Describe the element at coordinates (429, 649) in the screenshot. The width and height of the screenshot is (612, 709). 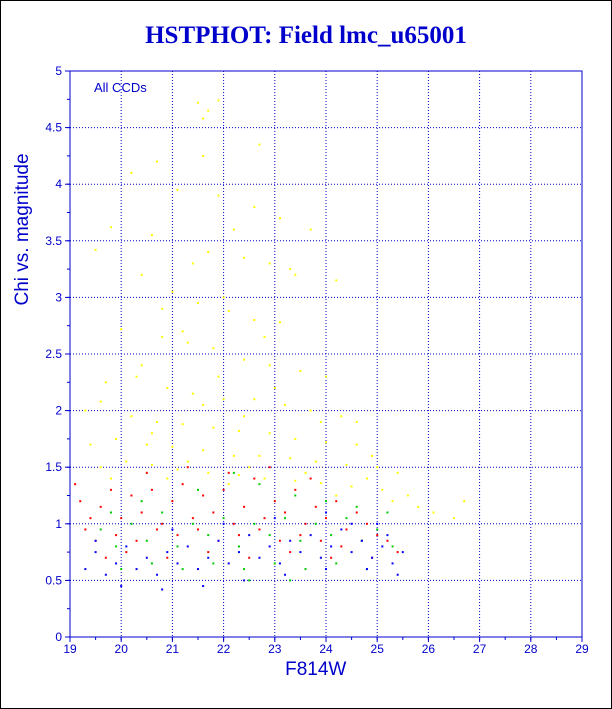
I see `x-tick-label: 26` at that location.